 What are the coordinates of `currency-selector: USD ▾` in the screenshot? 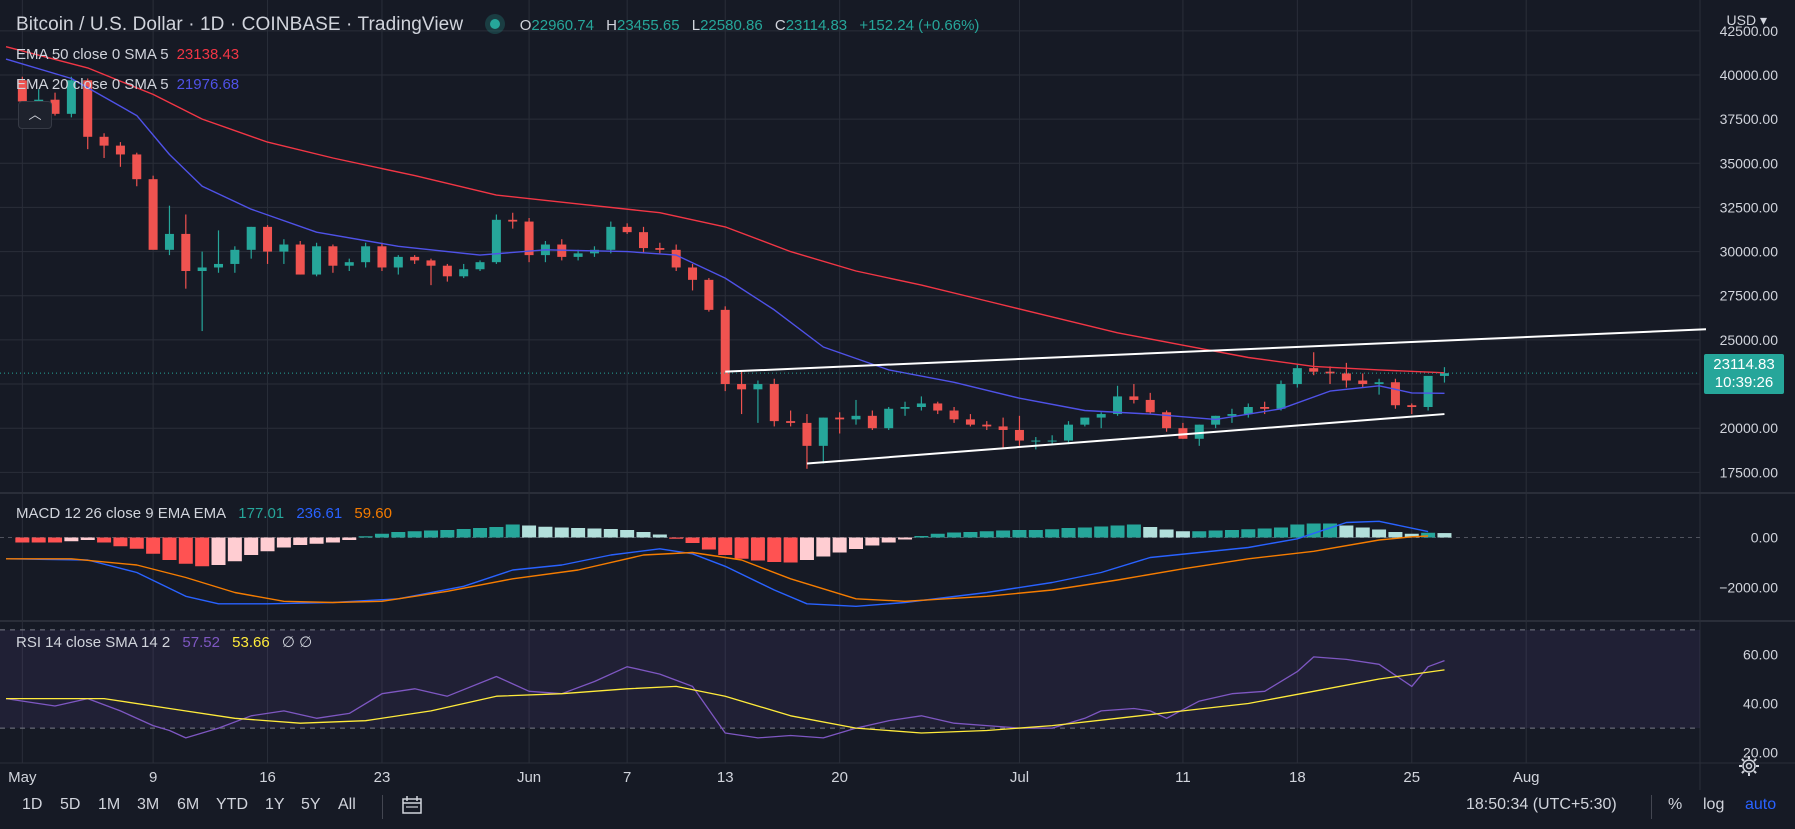 It's located at (1746, 20).